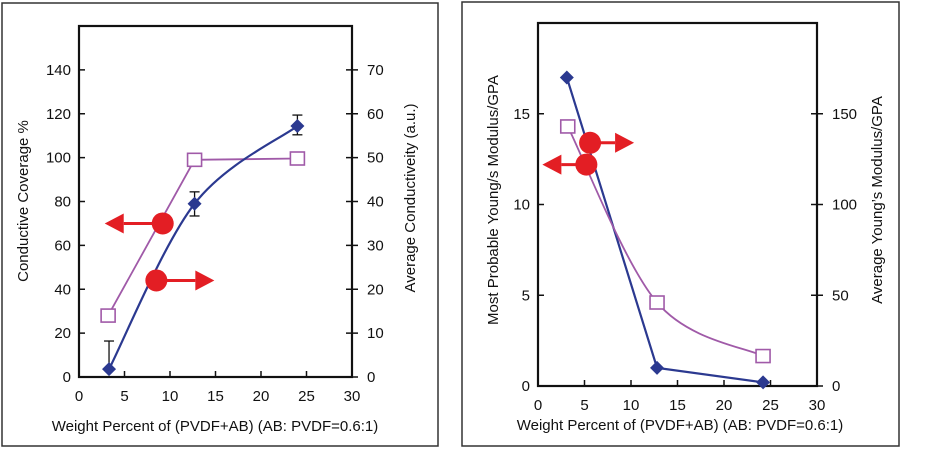  Describe the element at coordinates (62, 202) in the screenshot. I see `y-tick-label: 80` at that location.